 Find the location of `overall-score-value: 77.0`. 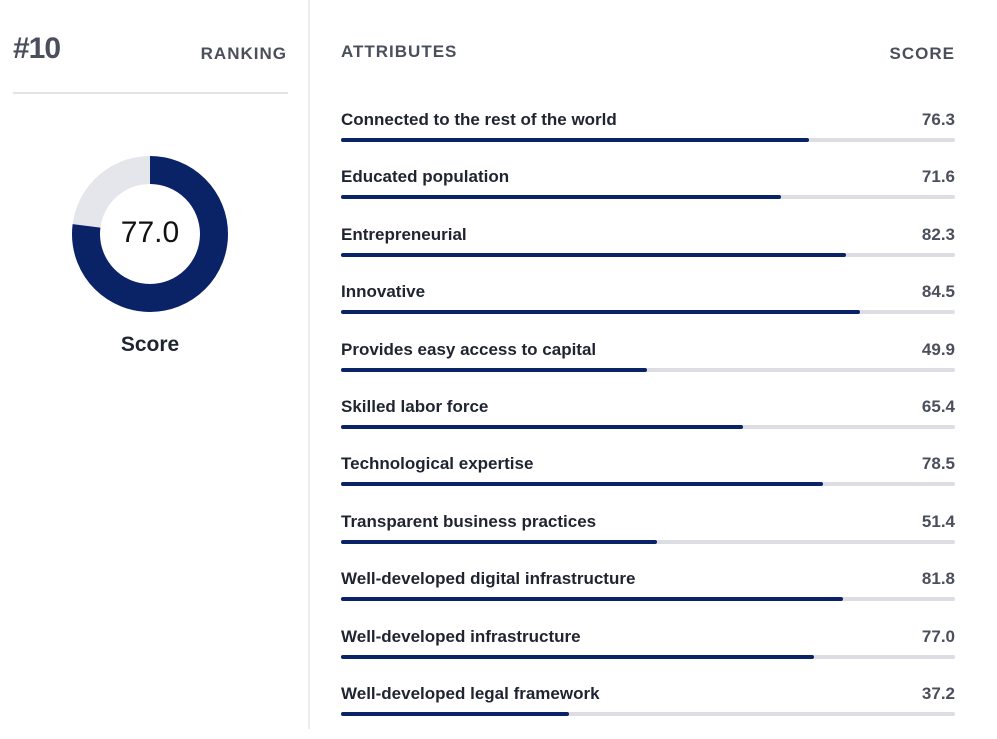

overall-score-value: 77.0 is located at coordinates (150, 232).